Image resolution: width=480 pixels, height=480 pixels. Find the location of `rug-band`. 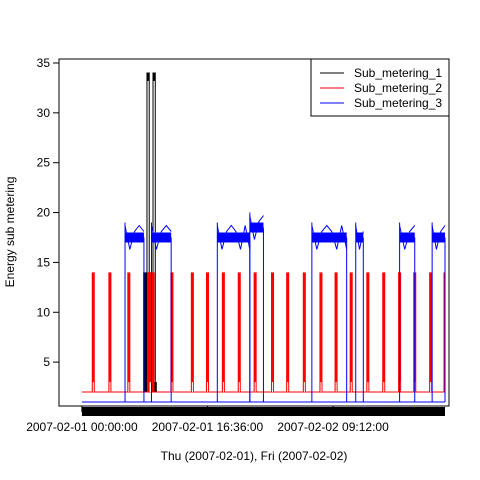

rug-band is located at coordinates (263, 411).